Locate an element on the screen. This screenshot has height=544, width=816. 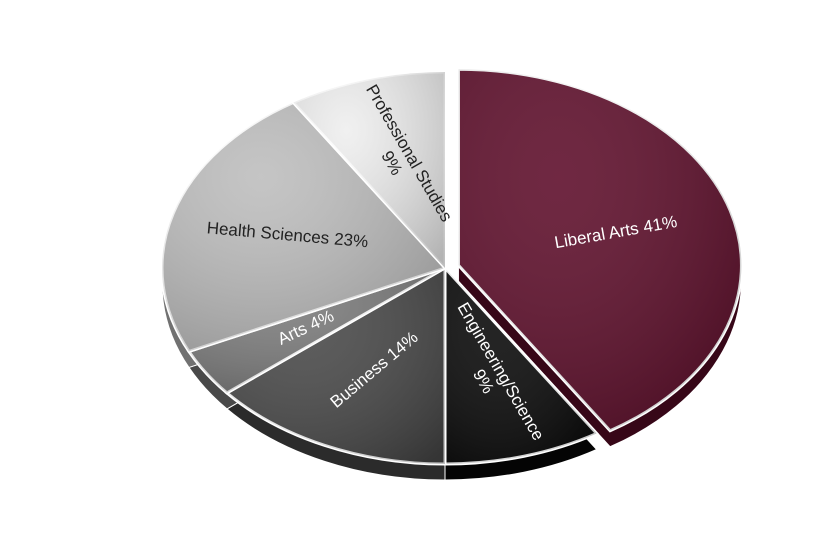
slice-value: 23% is located at coordinates (351, 241).